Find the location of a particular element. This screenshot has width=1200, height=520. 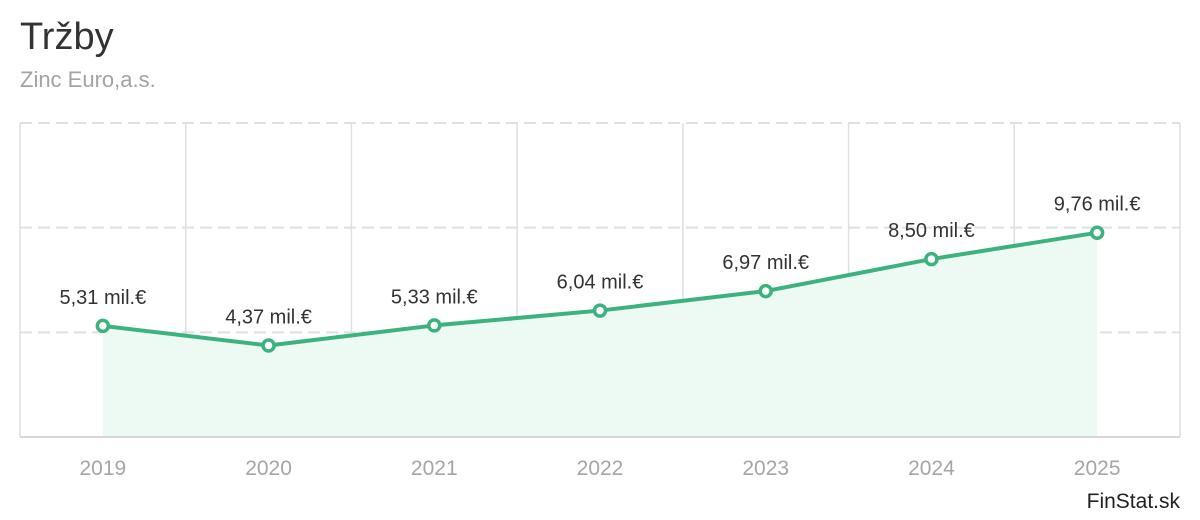

x-tick-label: 2022 is located at coordinates (600, 468).